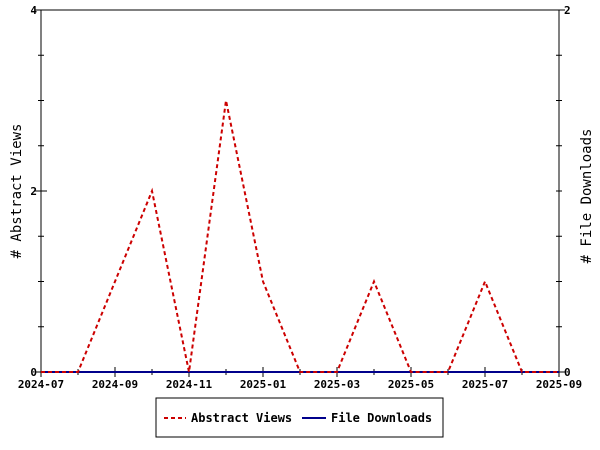 This screenshot has height=450, width=600. I want to click on y2-tick-label: 0, so click(567, 372).